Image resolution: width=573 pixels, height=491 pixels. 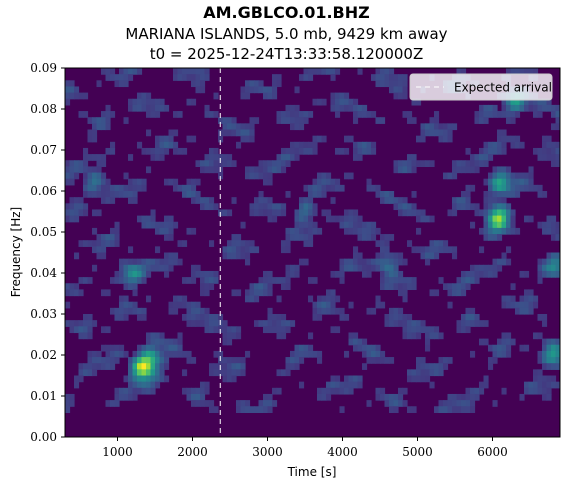 What do you see at coordinates (16, 252) in the screenshot?
I see `y-axis-label: Frequency [Hz]` at bounding box center [16, 252].